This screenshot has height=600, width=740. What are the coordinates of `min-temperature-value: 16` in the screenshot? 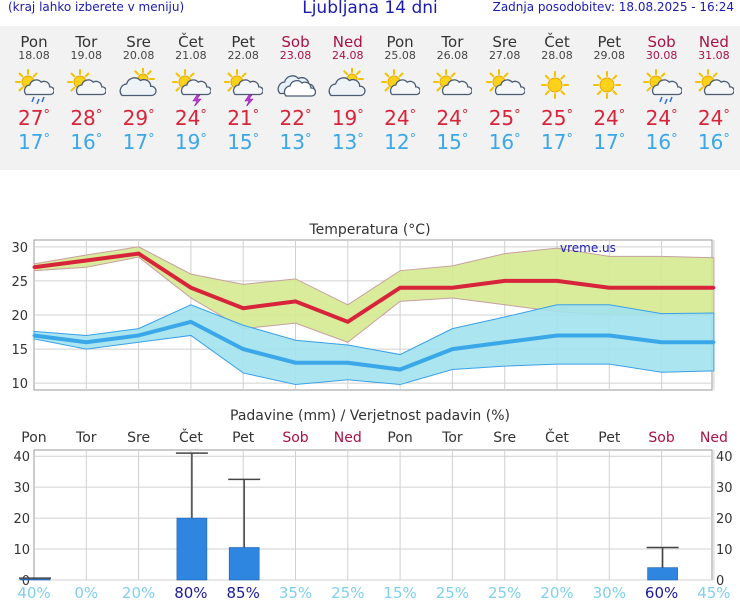 It's located at (83, 142).